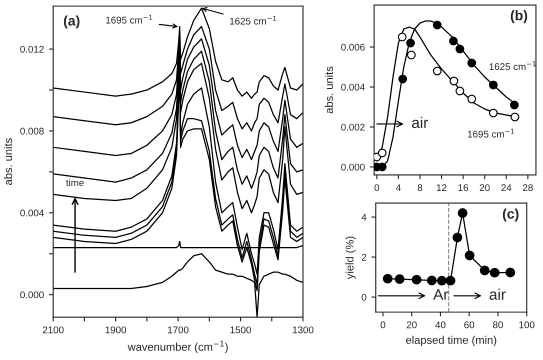  What do you see at coordinates (420, 188) in the screenshot?
I see `x-tick-label: 8` at bounding box center [420, 188].